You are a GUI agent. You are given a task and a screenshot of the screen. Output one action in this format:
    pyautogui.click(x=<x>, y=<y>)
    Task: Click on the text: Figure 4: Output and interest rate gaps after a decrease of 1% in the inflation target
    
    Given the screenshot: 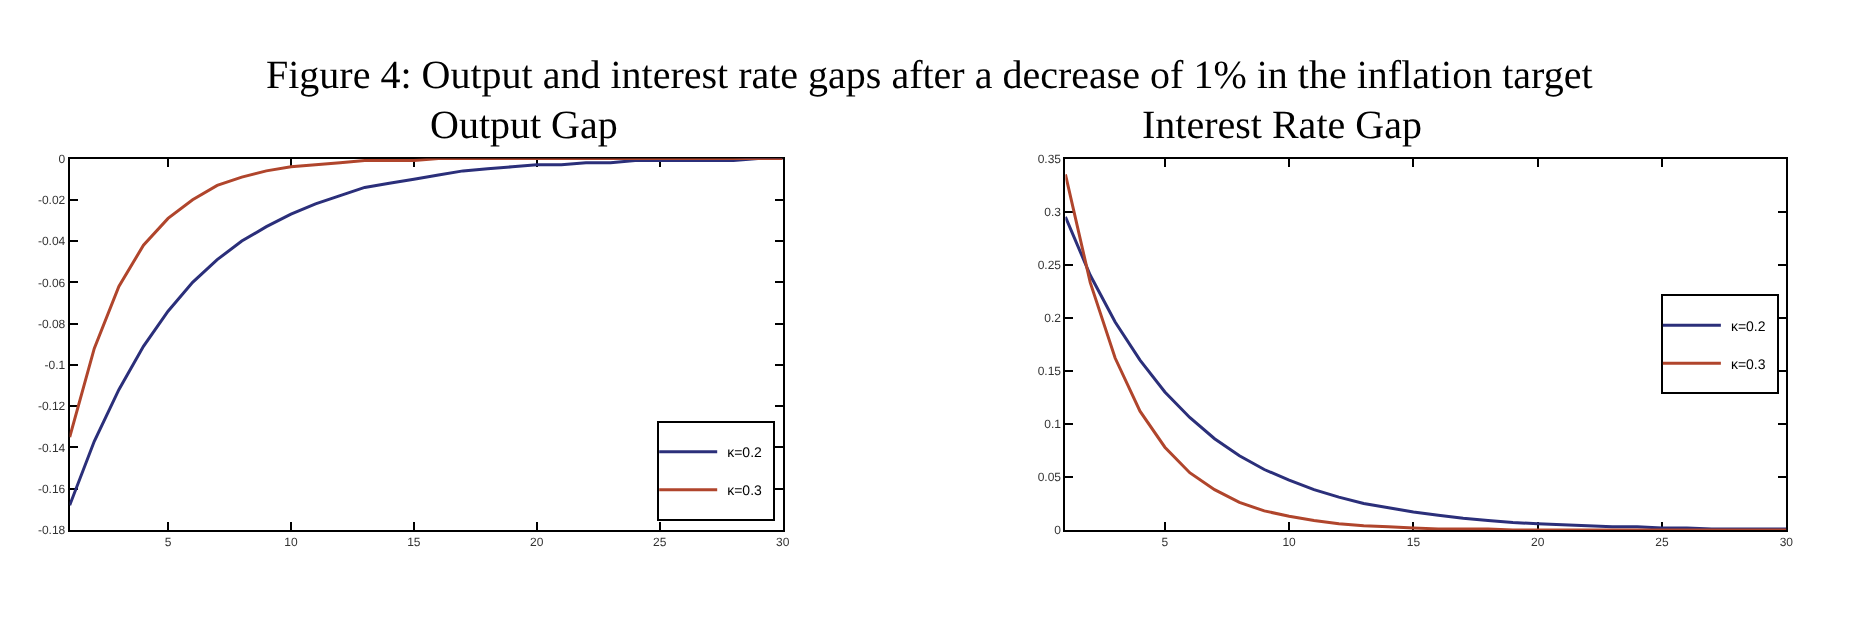 What is the action you would take?
    pyautogui.click(x=930, y=76)
    